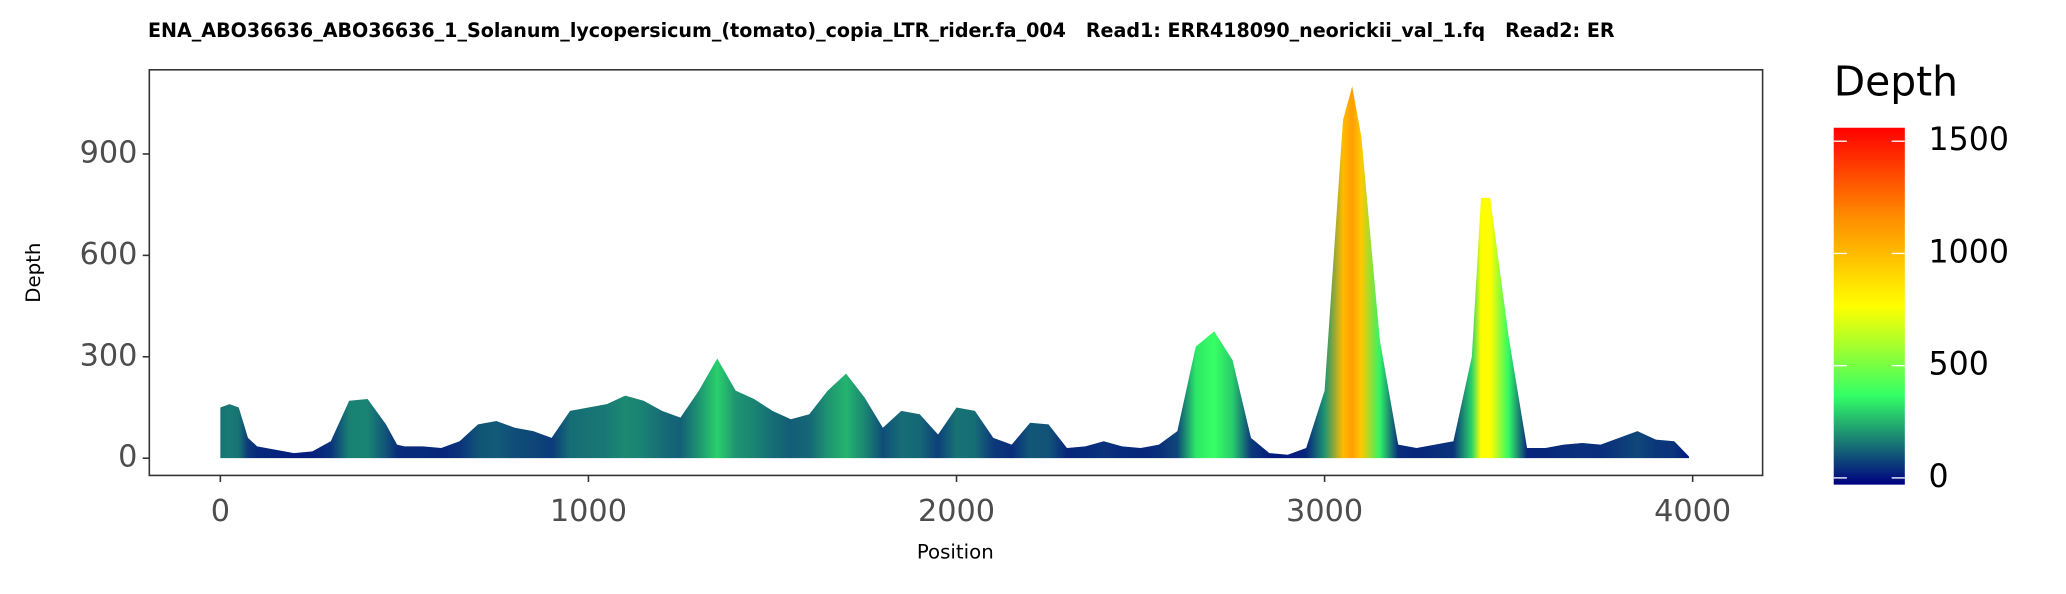 The image size is (2066, 594). I want to click on x-tick-label: 0, so click(220, 511).